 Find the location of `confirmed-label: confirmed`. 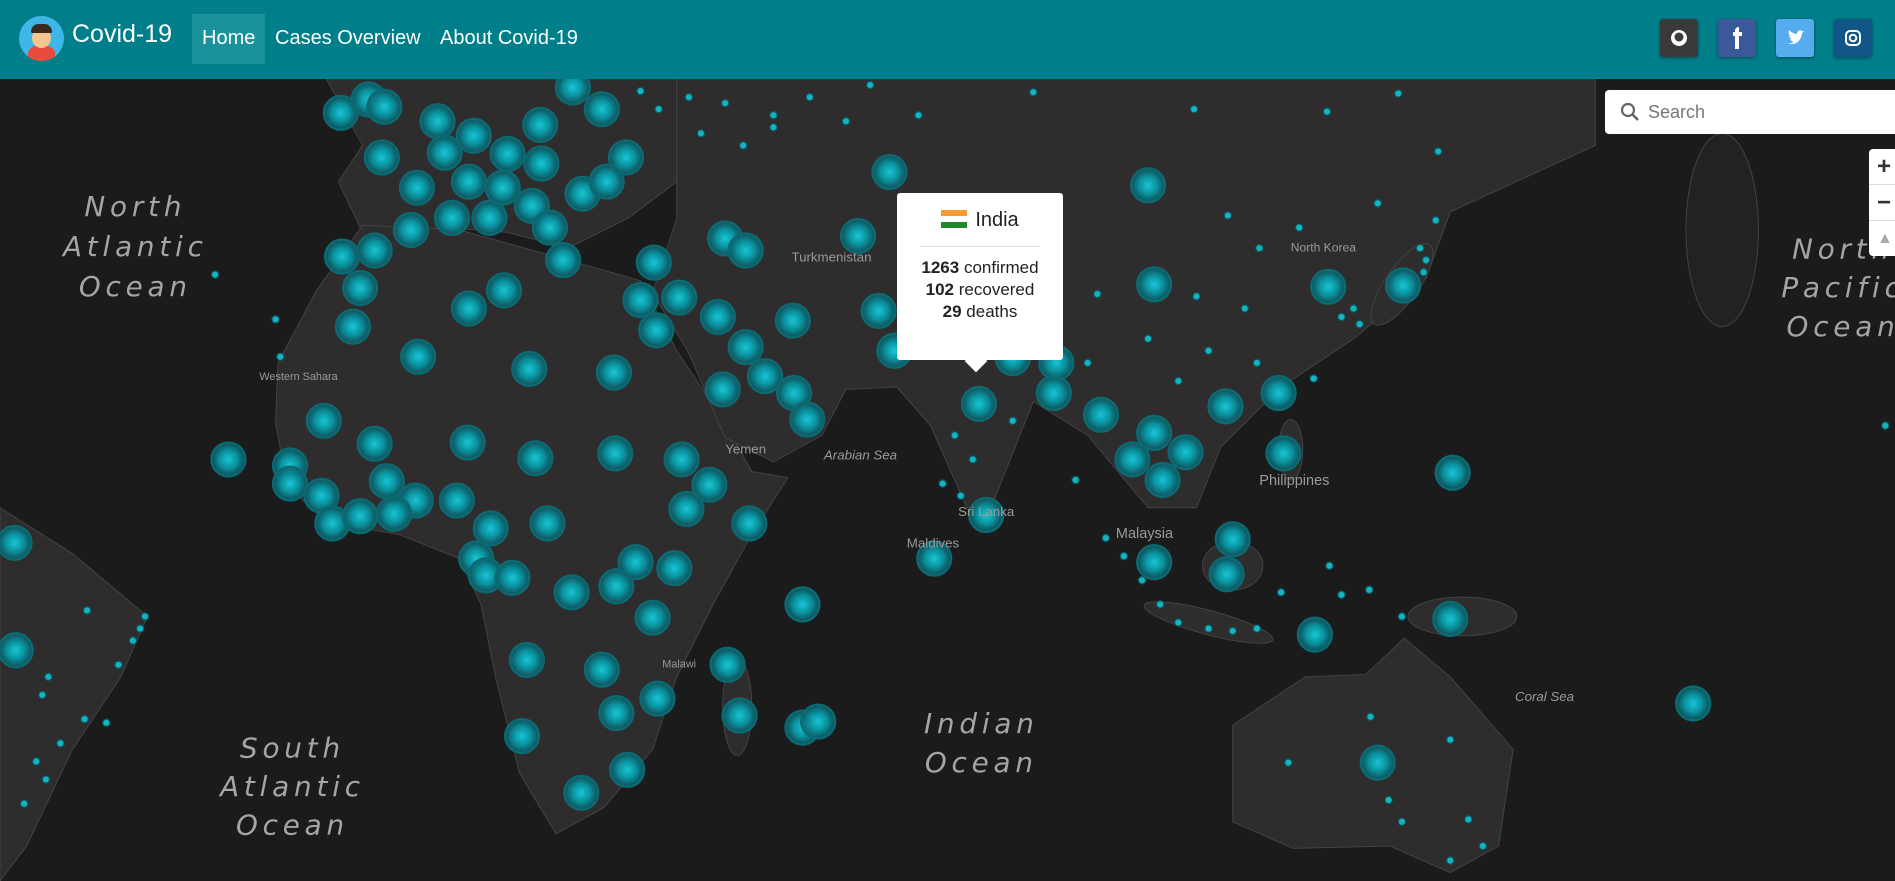

confirmed-label: confirmed is located at coordinates (1001, 267).